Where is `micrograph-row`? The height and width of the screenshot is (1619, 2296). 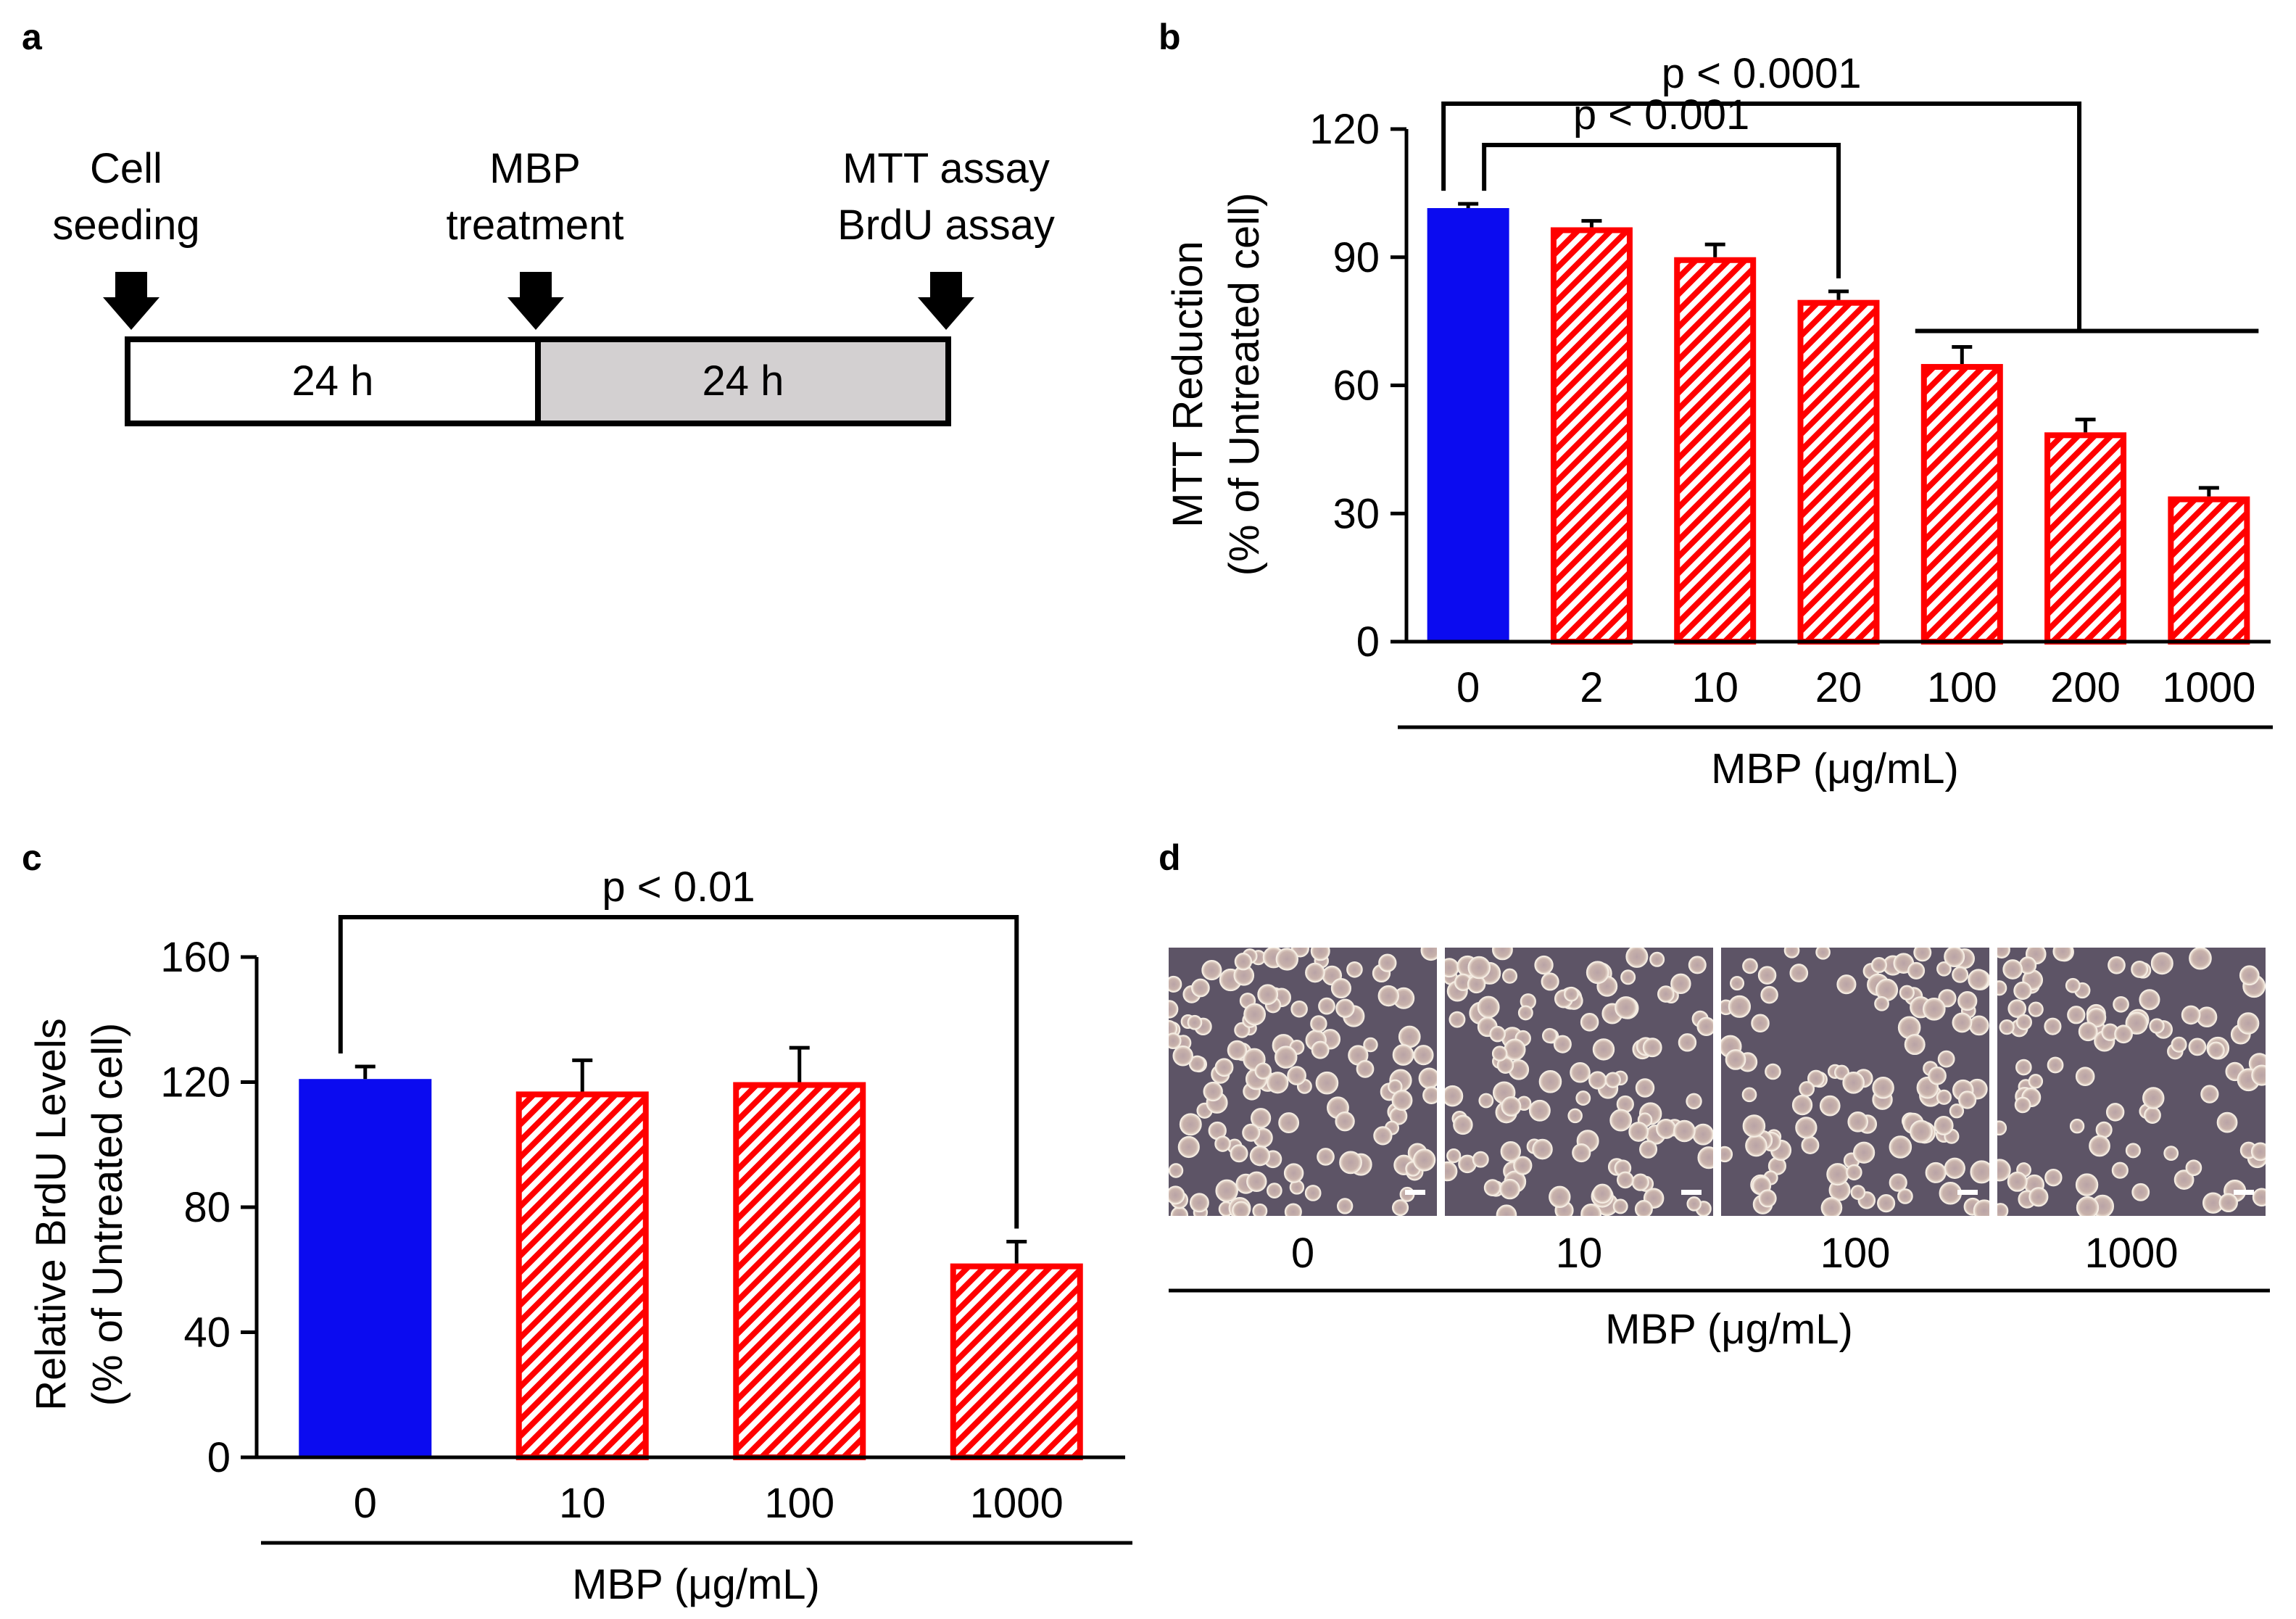
micrograph-row is located at coordinates (1717, 1082).